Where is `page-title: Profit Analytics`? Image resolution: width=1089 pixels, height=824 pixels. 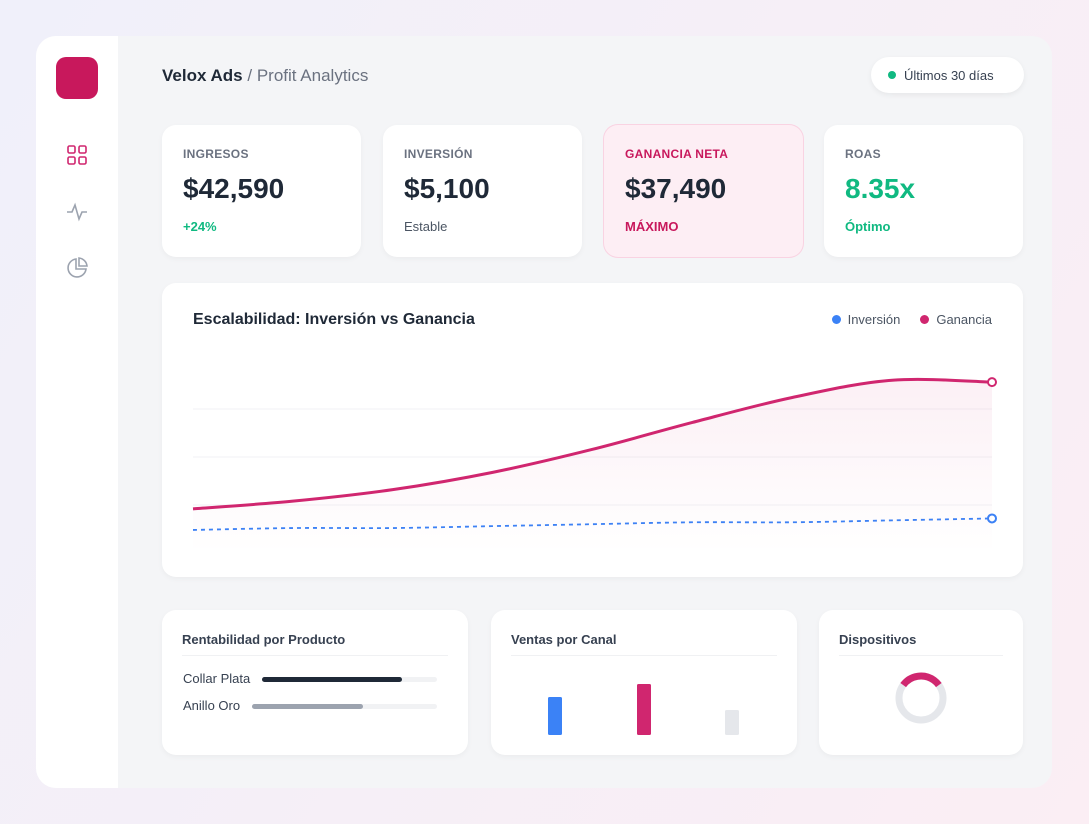 page-title: Profit Analytics is located at coordinates (312, 75).